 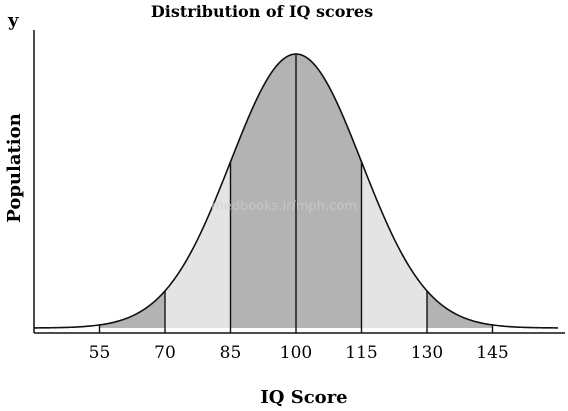 What do you see at coordinates (492, 353) in the screenshot?
I see `x-tick-label-145: 145` at bounding box center [492, 353].